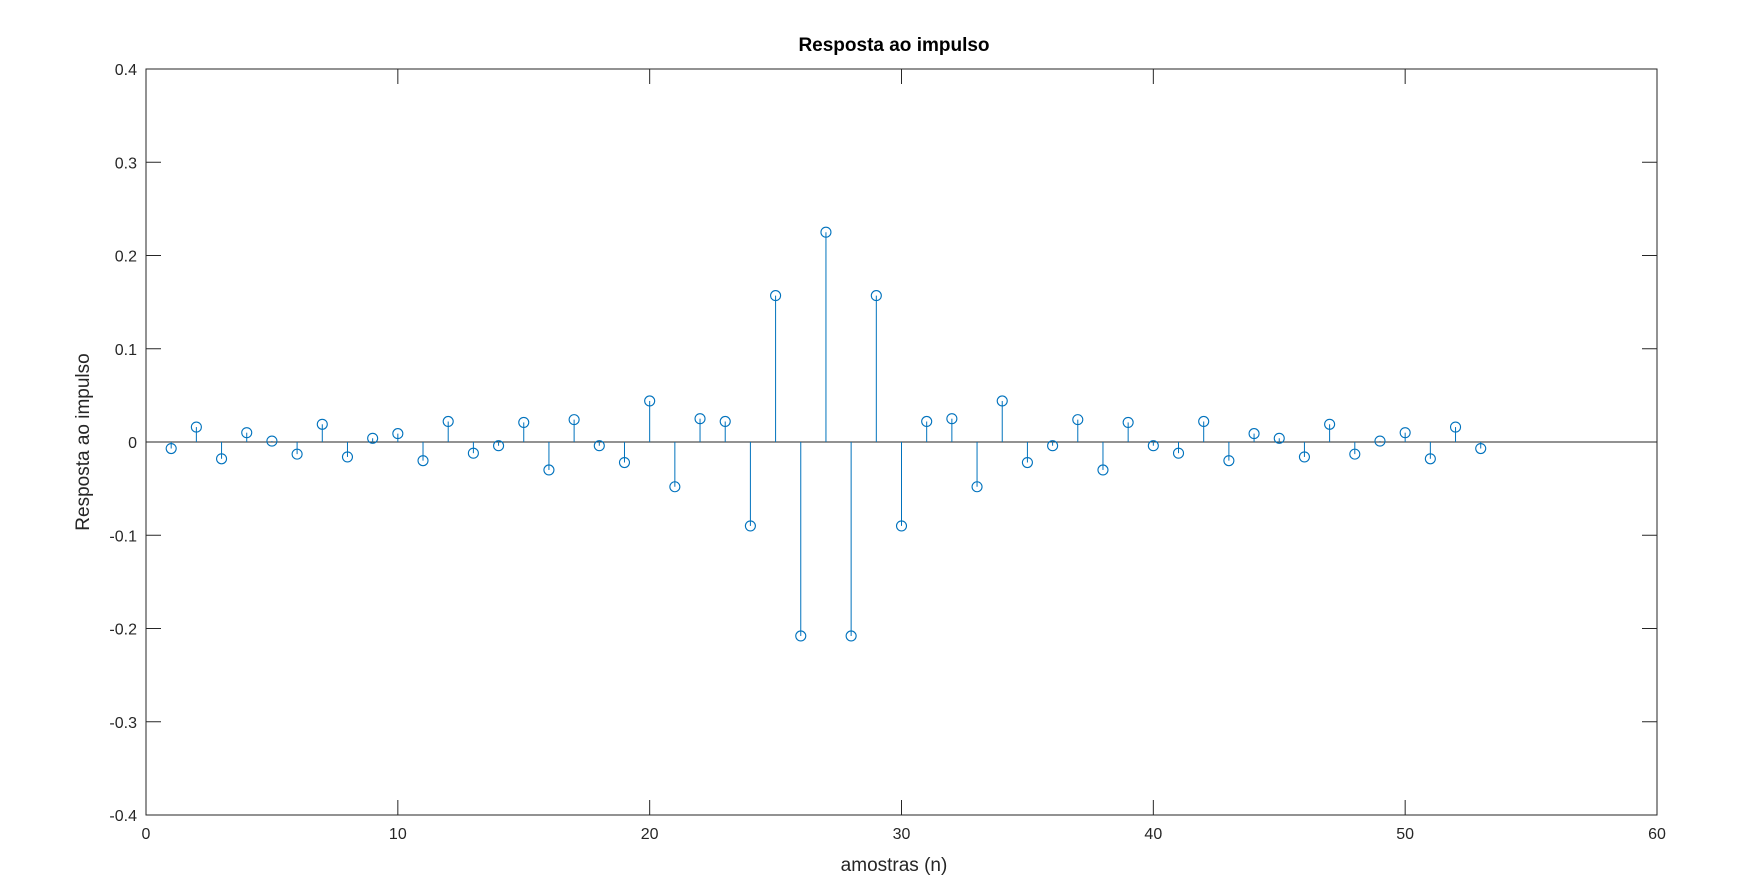  Describe the element at coordinates (650, 834) in the screenshot. I see `x-tick-label: 20` at that location.